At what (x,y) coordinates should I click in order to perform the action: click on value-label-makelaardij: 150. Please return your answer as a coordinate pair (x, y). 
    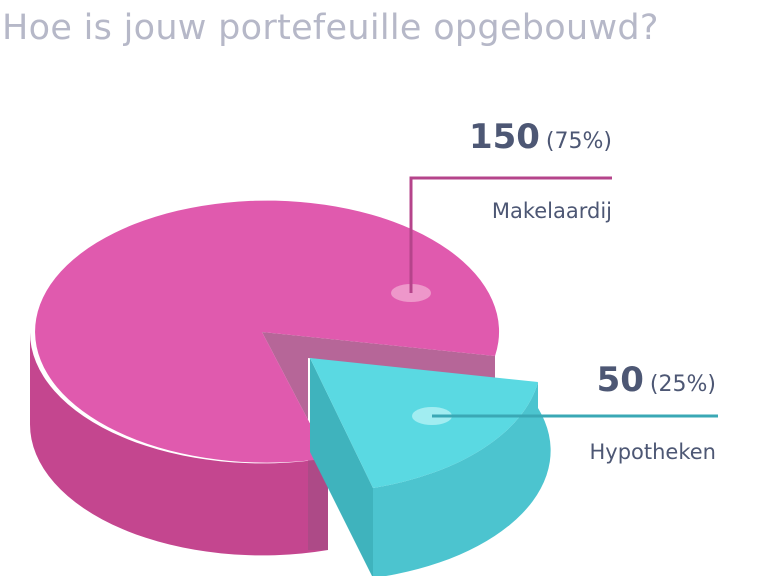
    Looking at the image, I should click on (504, 137).